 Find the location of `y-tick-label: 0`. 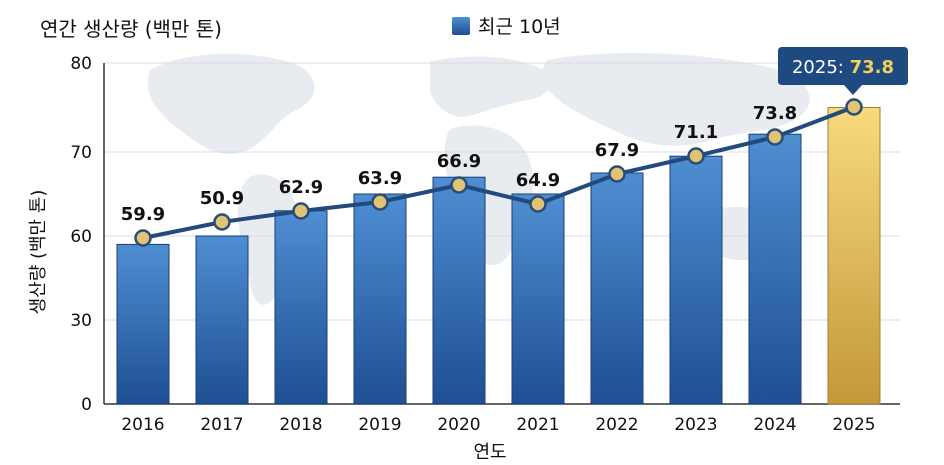

y-tick-label: 0 is located at coordinates (86, 405).